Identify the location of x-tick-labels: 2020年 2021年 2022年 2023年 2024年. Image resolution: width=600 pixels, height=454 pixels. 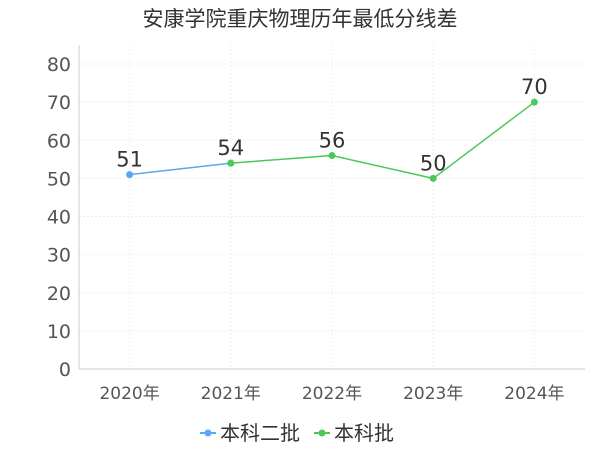
(331, 394).